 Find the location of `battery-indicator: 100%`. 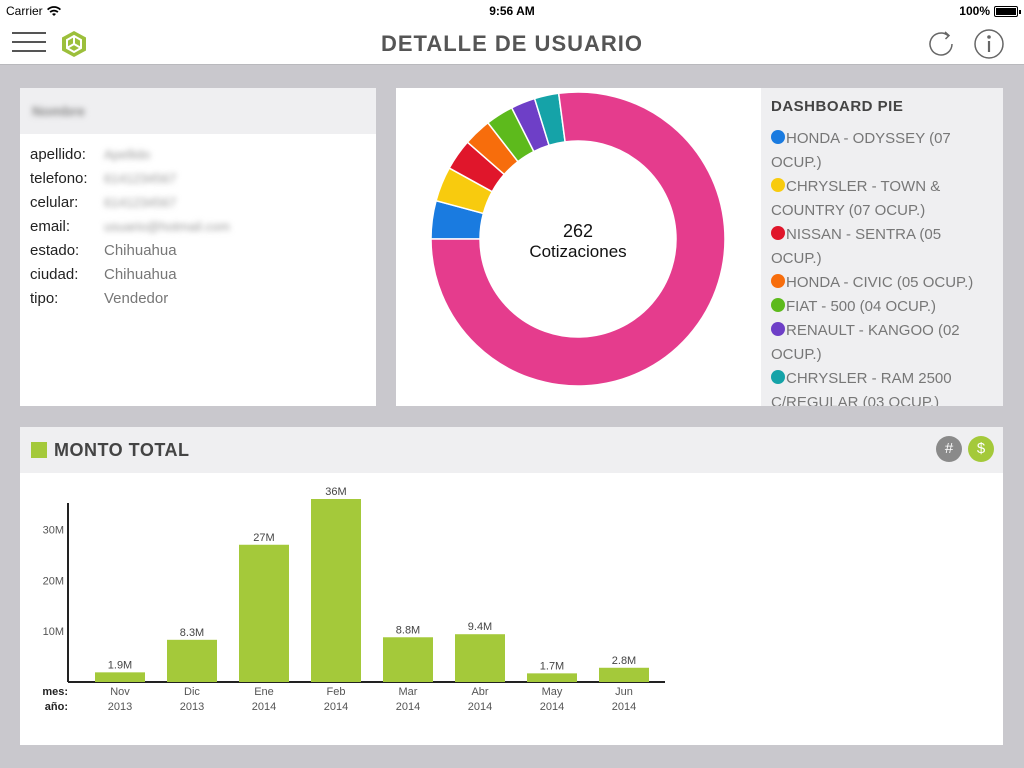

battery-indicator: 100% is located at coordinates (990, 11).